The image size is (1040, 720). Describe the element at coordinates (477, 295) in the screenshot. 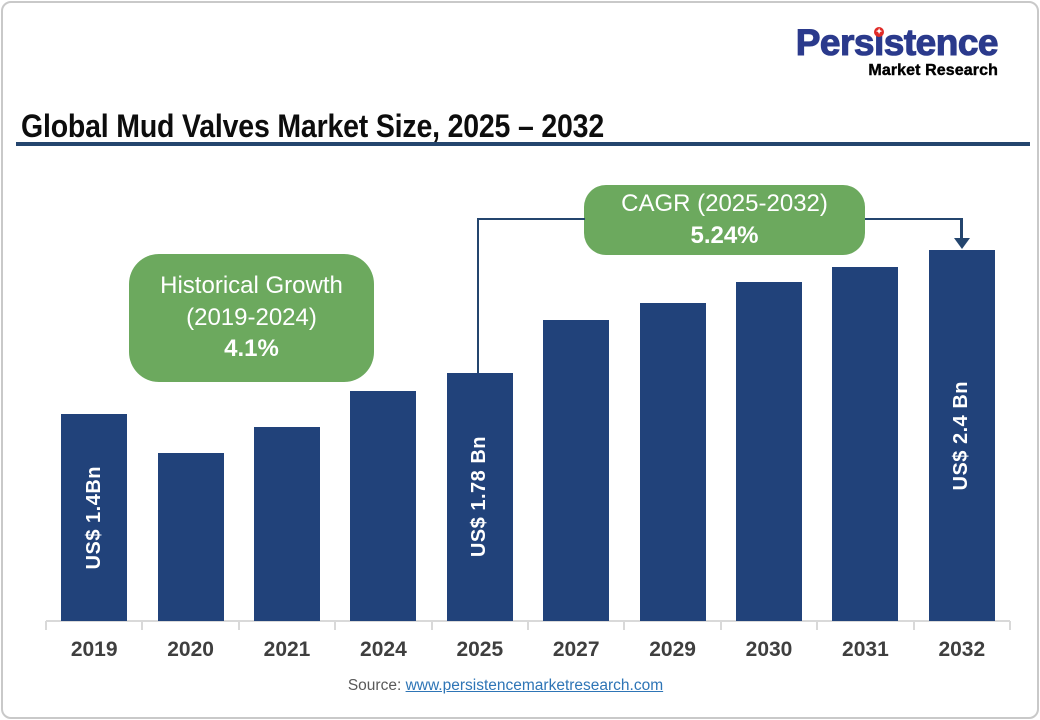

I see `connector-up-from-2025` at that location.